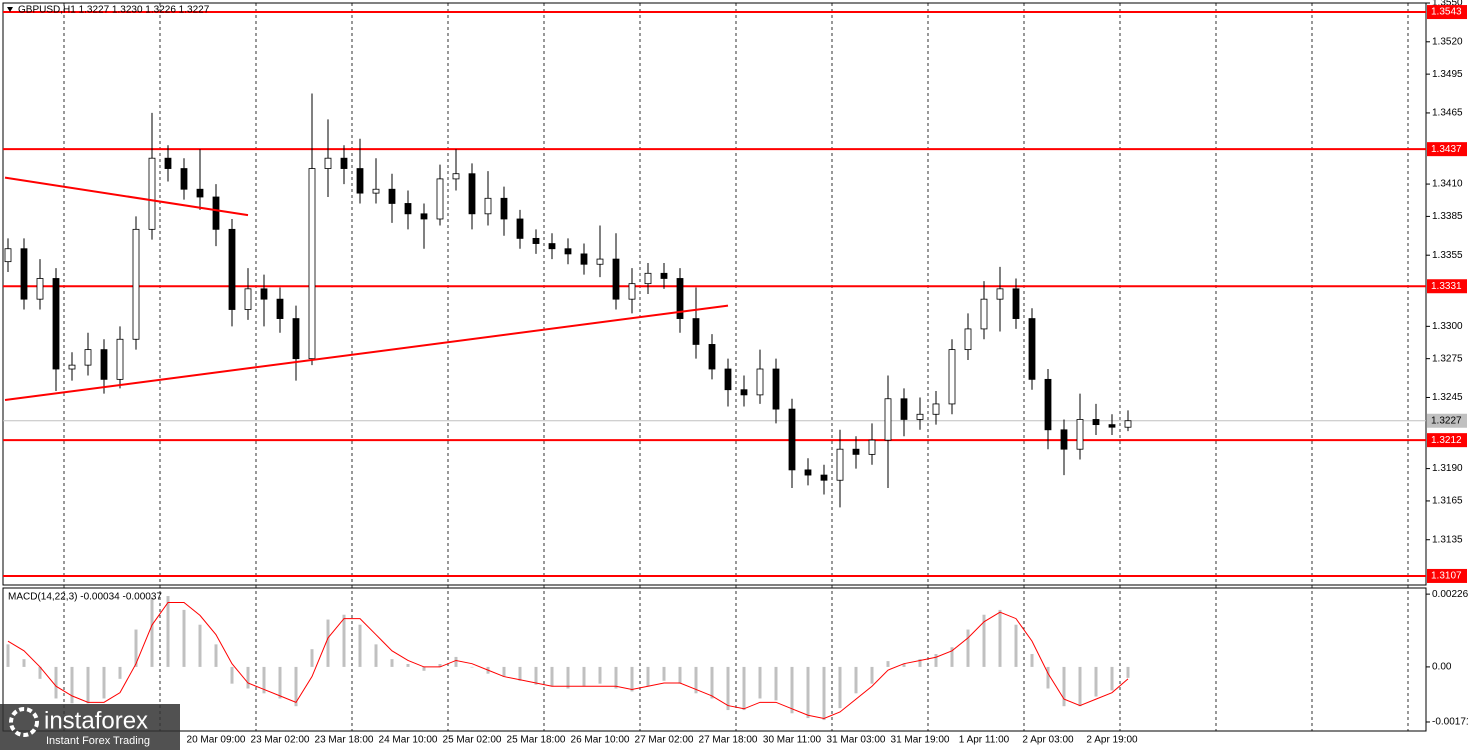 The image size is (1468, 750). What do you see at coordinates (1447, 468) in the screenshot?
I see `y-tick-label: 1.3190` at bounding box center [1447, 468].